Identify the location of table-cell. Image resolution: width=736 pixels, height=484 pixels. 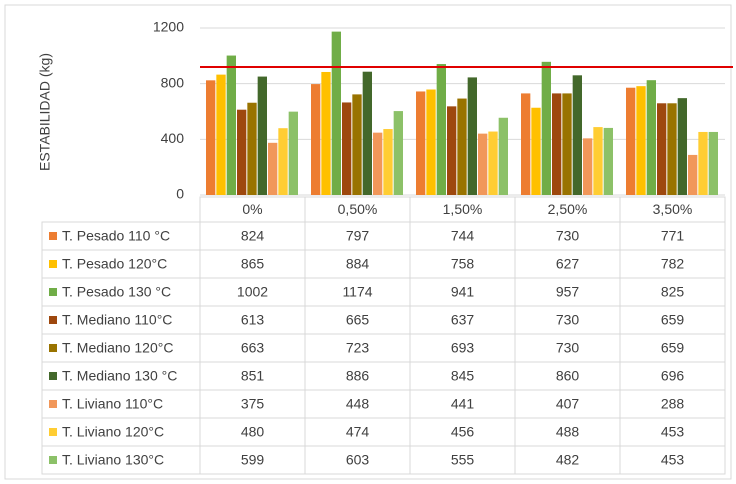
(672, 460).